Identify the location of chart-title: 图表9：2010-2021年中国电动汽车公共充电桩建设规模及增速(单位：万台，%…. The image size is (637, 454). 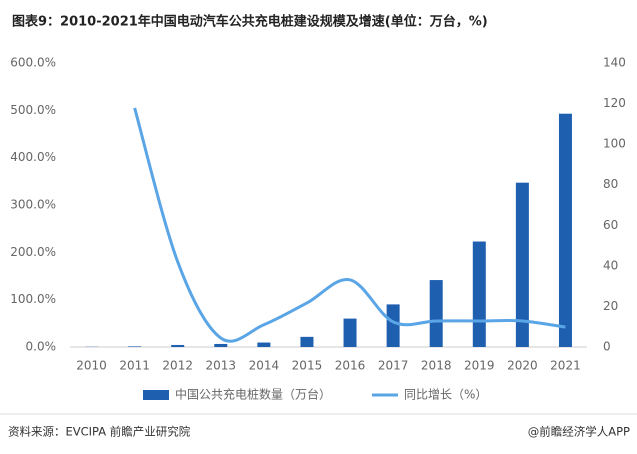
(250, 22).